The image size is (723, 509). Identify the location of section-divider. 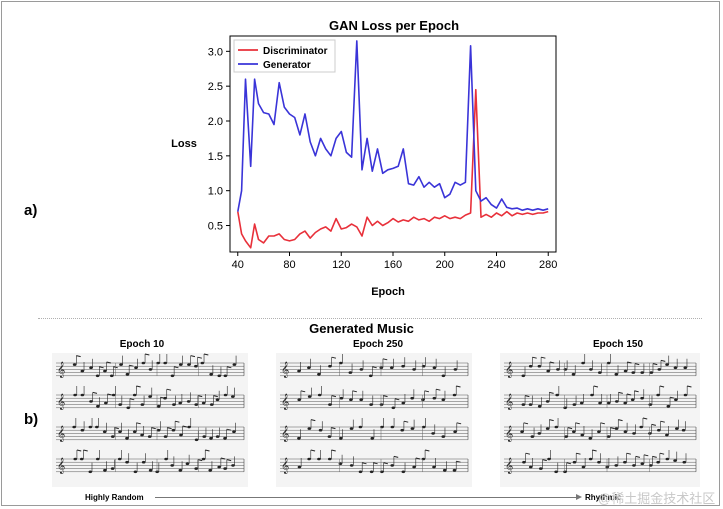
(370, 318).